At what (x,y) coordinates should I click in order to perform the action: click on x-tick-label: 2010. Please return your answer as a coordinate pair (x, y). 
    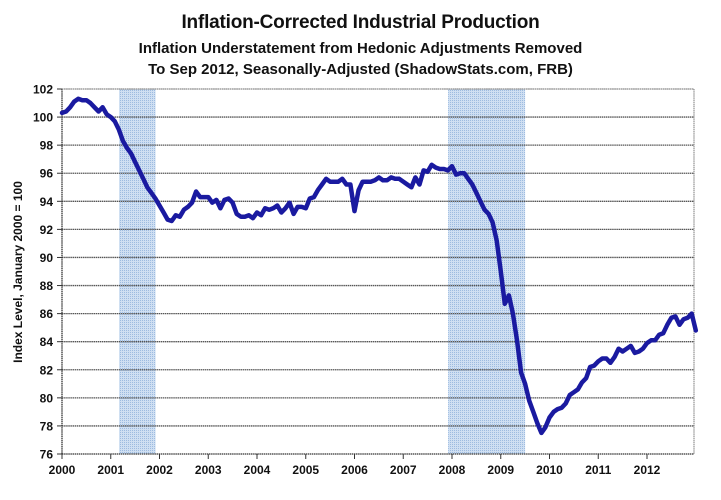
    Looking at the image, I should click on (549, 470).